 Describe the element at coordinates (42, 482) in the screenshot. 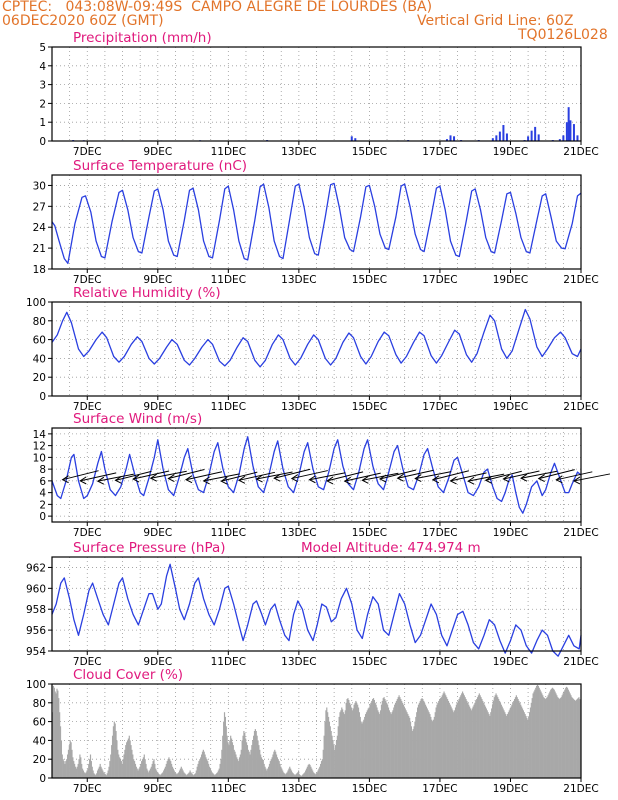

I see `y-tick-label: 6` at that location.